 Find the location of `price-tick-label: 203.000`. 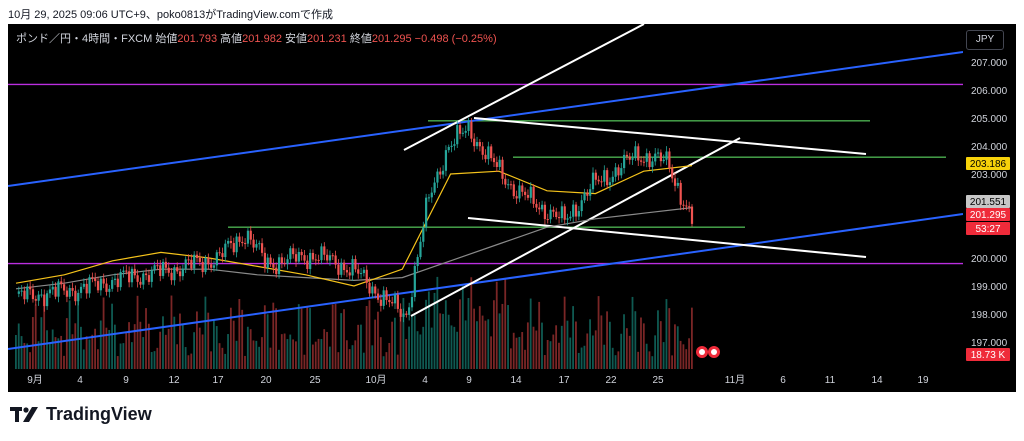

price-tick-label: 203.000 is located at coordinates (989, 175).